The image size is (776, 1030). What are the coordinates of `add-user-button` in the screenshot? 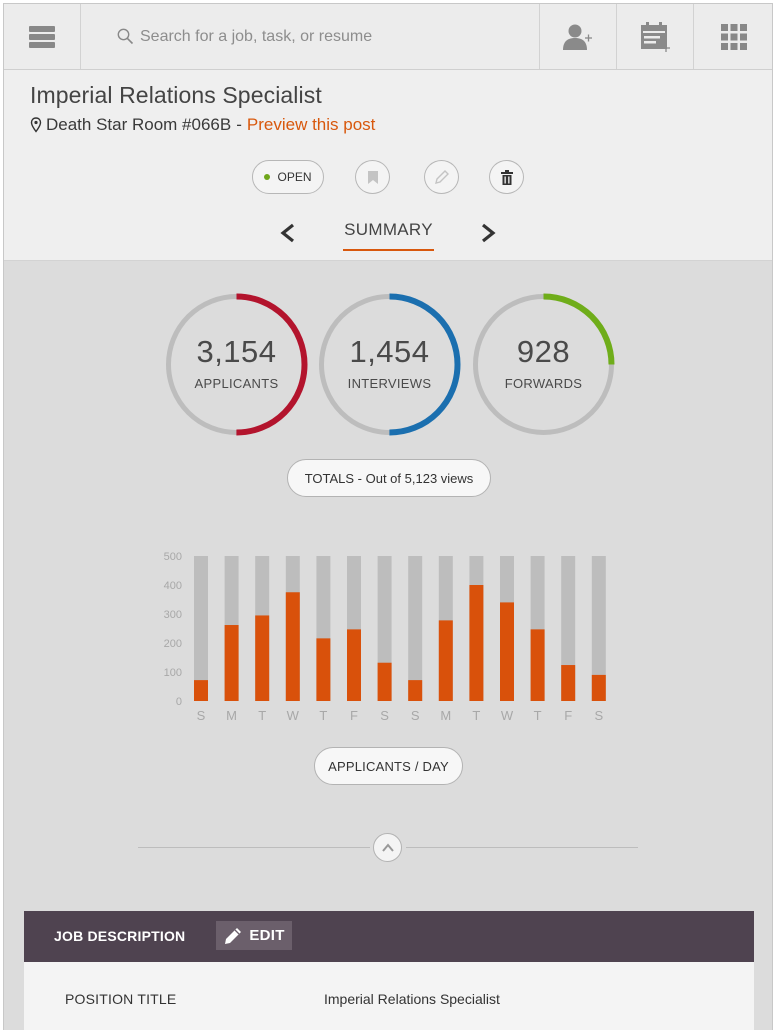 It's located at (578, 36).